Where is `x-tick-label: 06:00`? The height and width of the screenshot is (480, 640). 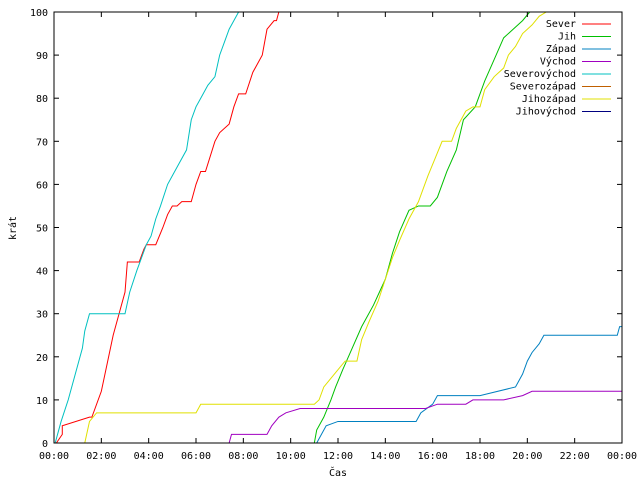
x-tick-label: 06:00 is located at coordinates (196, 456).